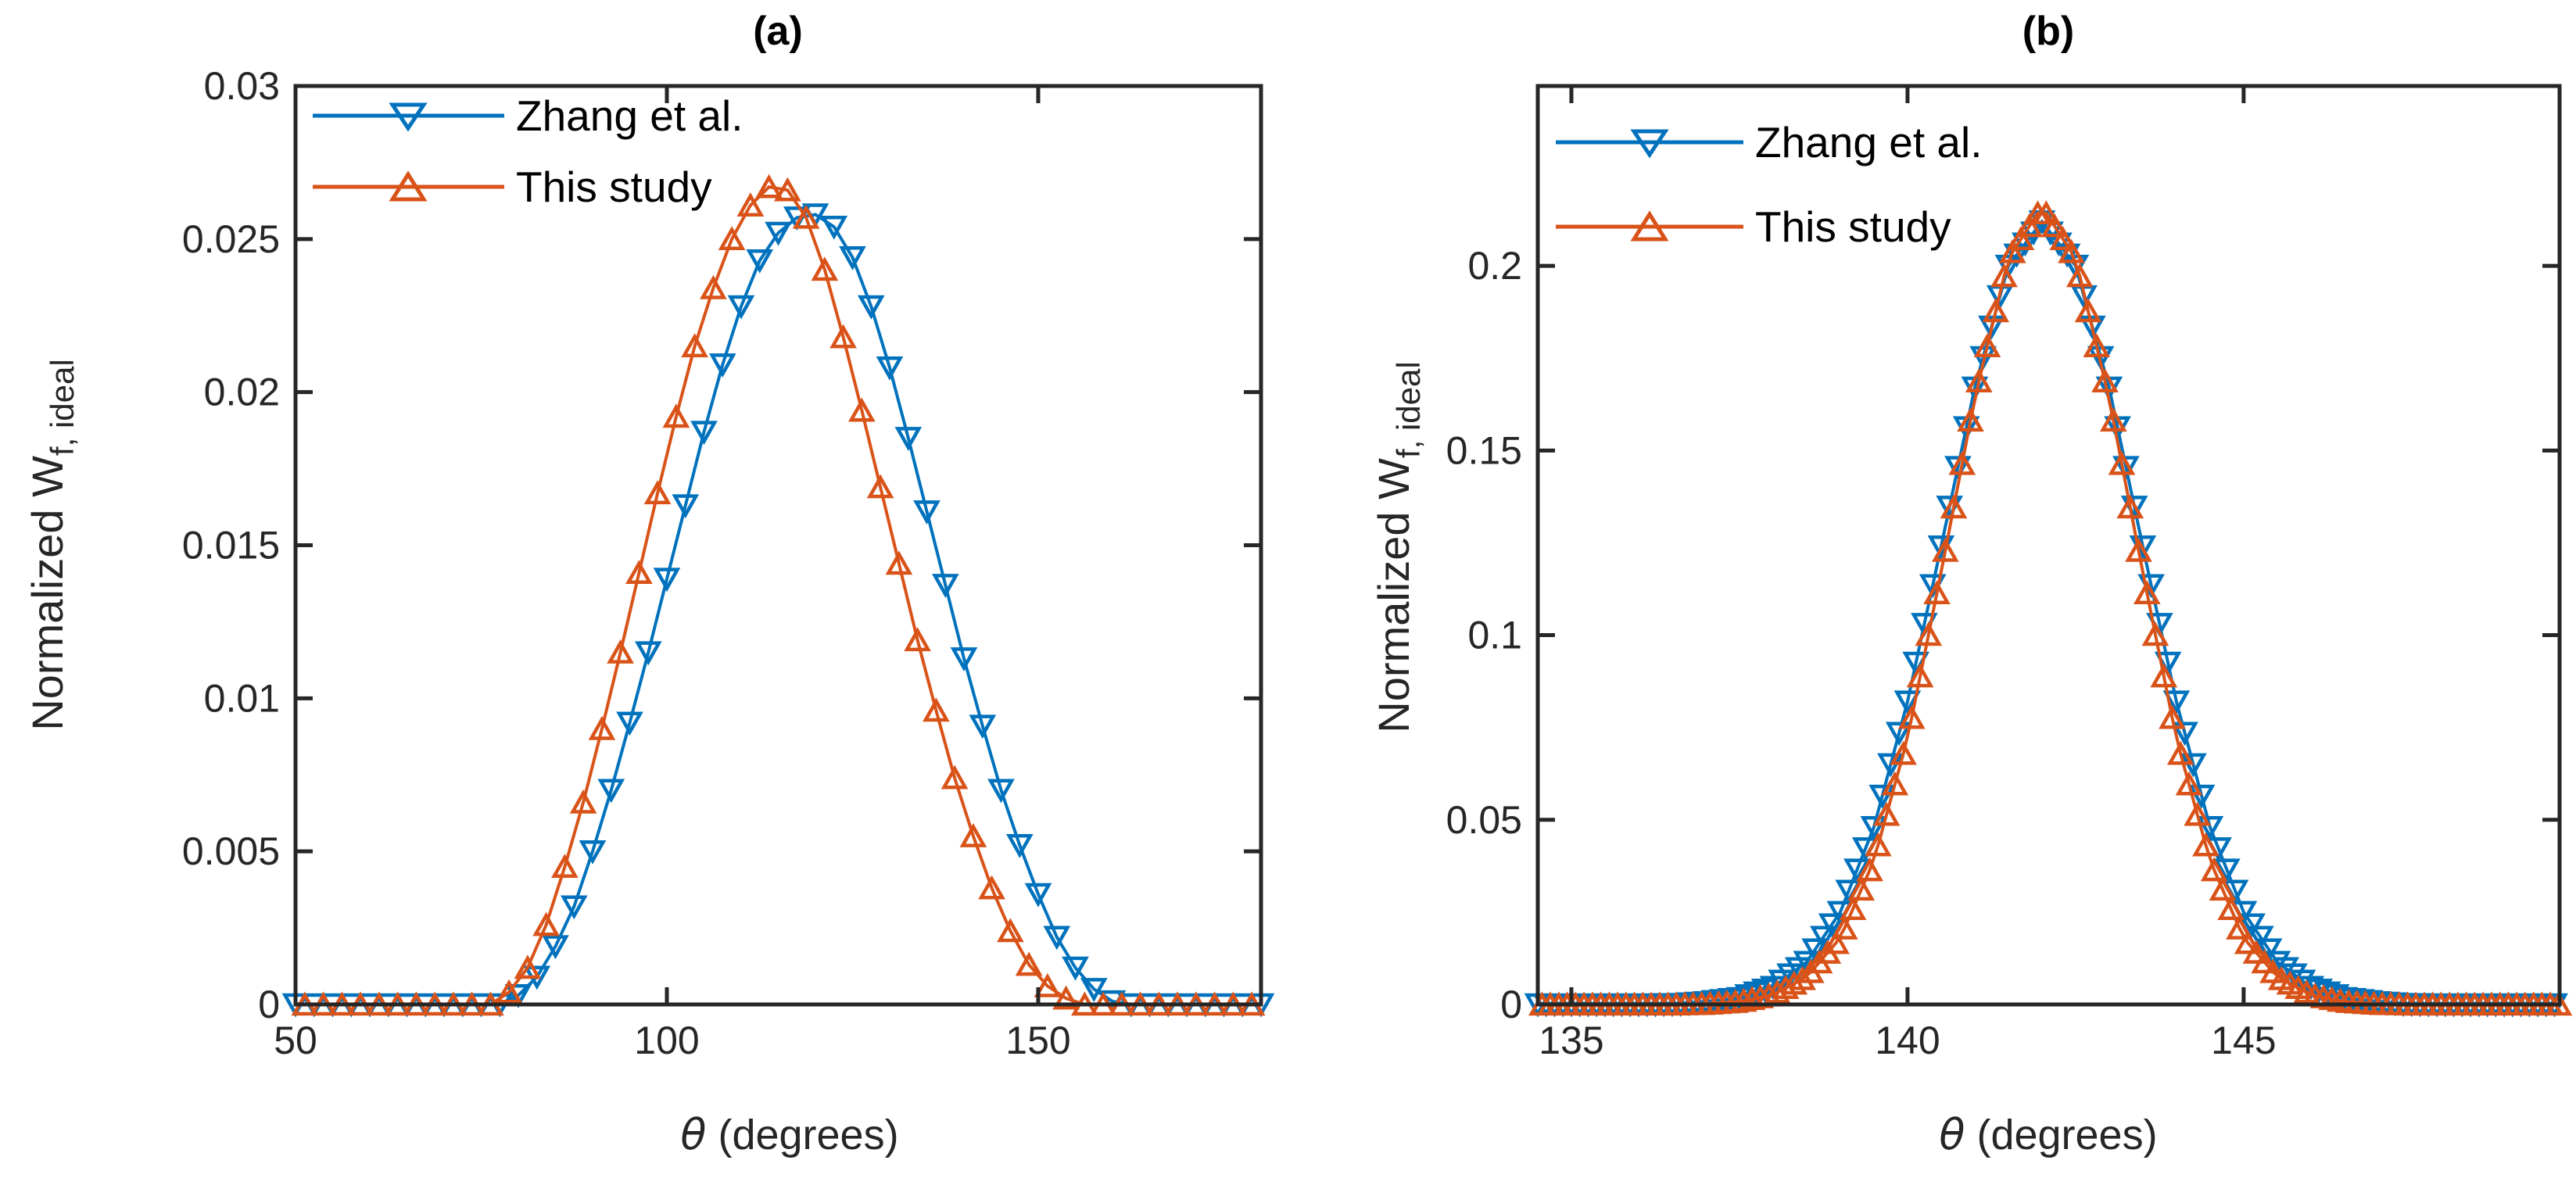  I want to click on y-axis-label-b-main: Normalized W, so click(1393, 595).